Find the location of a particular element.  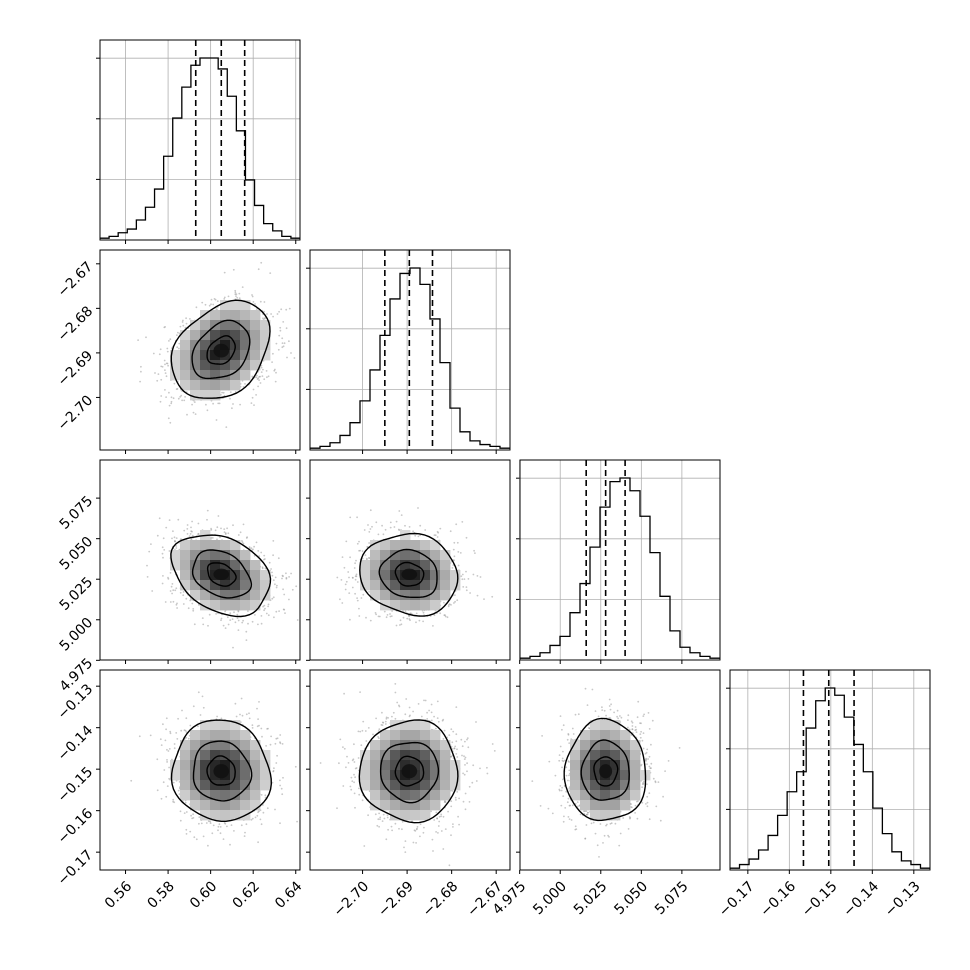

x-tick-label: −0.14 is located at coordinates (861, 899).